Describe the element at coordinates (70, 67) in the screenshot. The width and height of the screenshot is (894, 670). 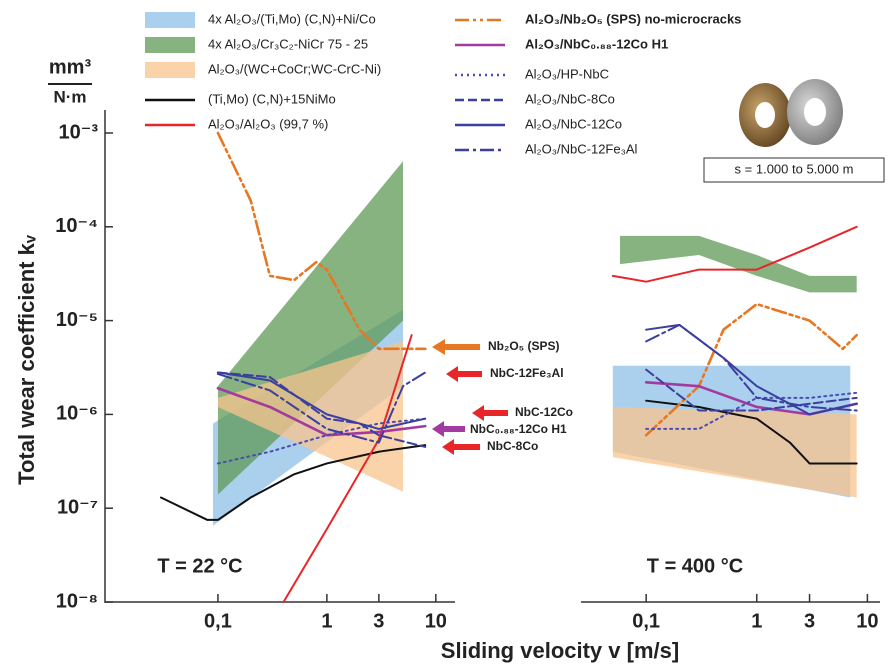
I see `y-unit-top: mm³` at that location.